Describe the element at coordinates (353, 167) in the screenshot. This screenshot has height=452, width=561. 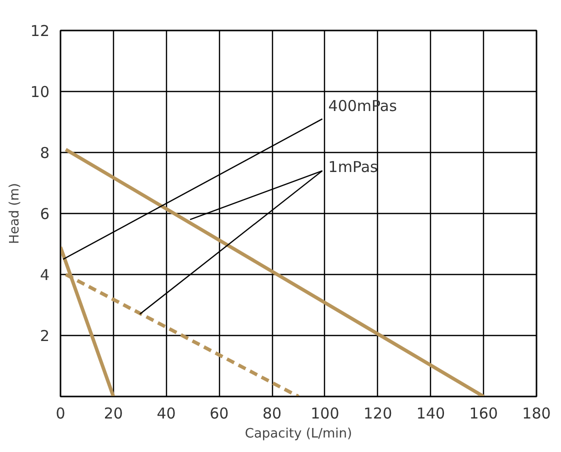
I see `annotation: 1mPas` at that location.